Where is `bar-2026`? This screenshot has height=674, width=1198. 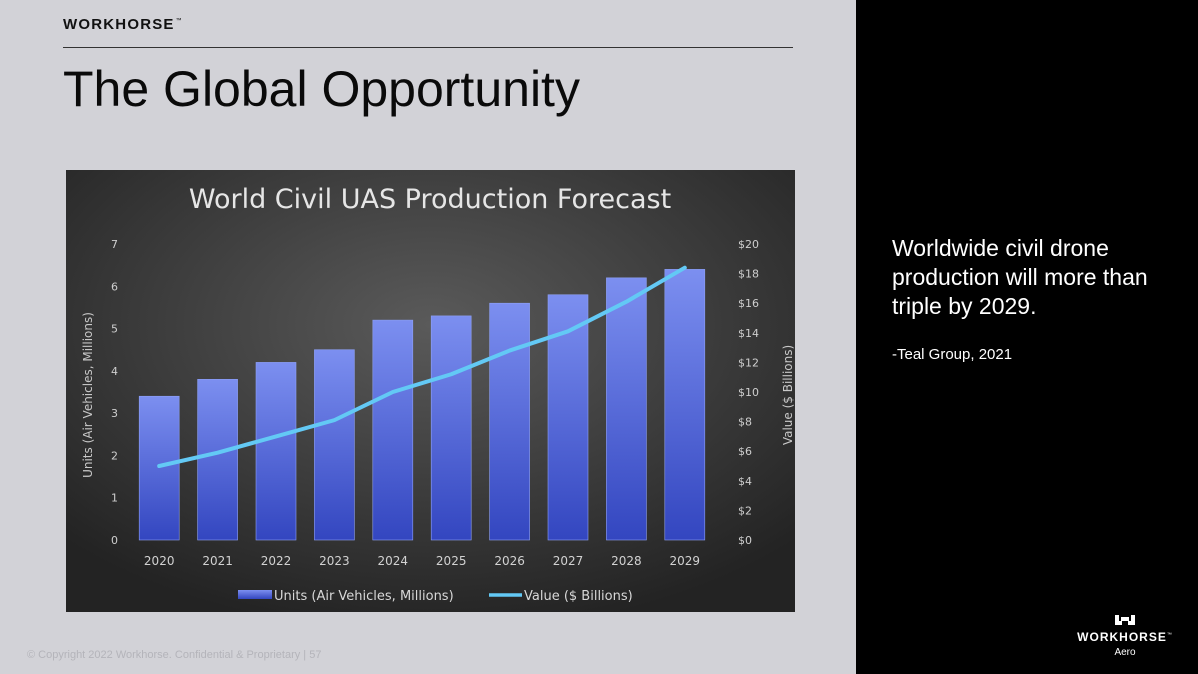 bar-2026 is located at coordinates (509, 421).